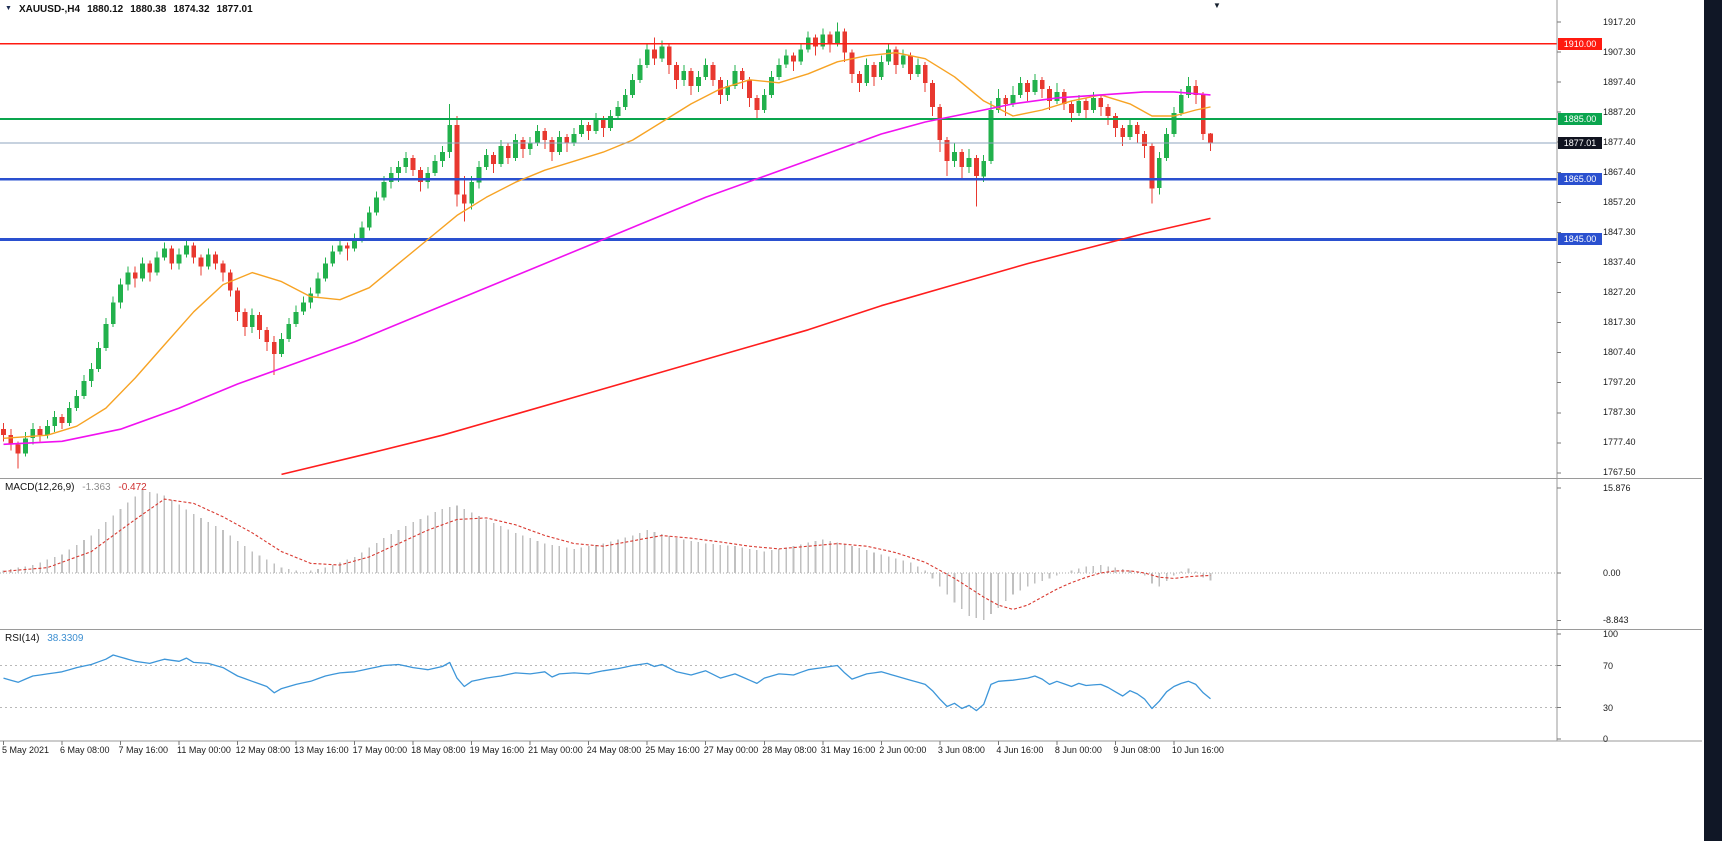  I want to click on quote-open: 1880.12, so click(105, 9).